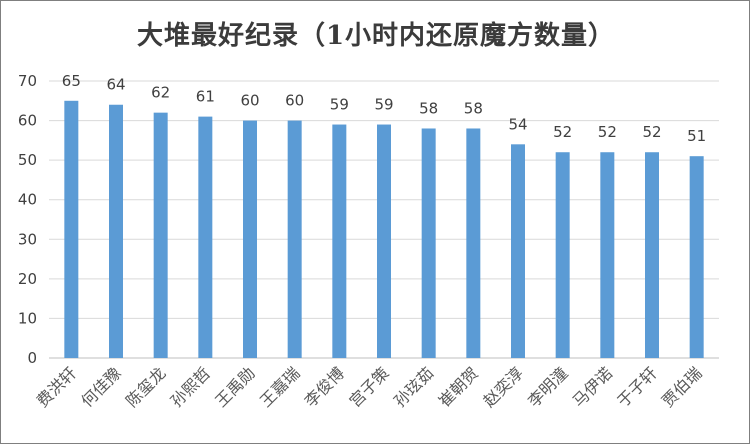 This screenshot has width=750, height=445. I want to click on y-tick-label: 50, so click(27, 160).